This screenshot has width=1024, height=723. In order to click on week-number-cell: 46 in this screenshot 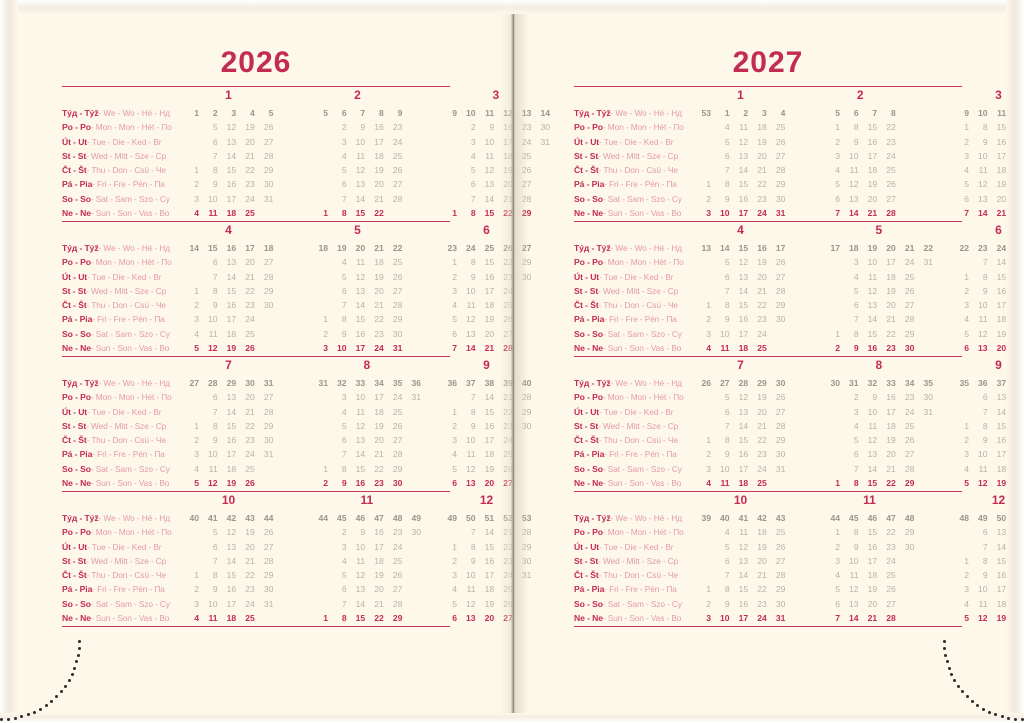, I will do `click(360, 518)`.